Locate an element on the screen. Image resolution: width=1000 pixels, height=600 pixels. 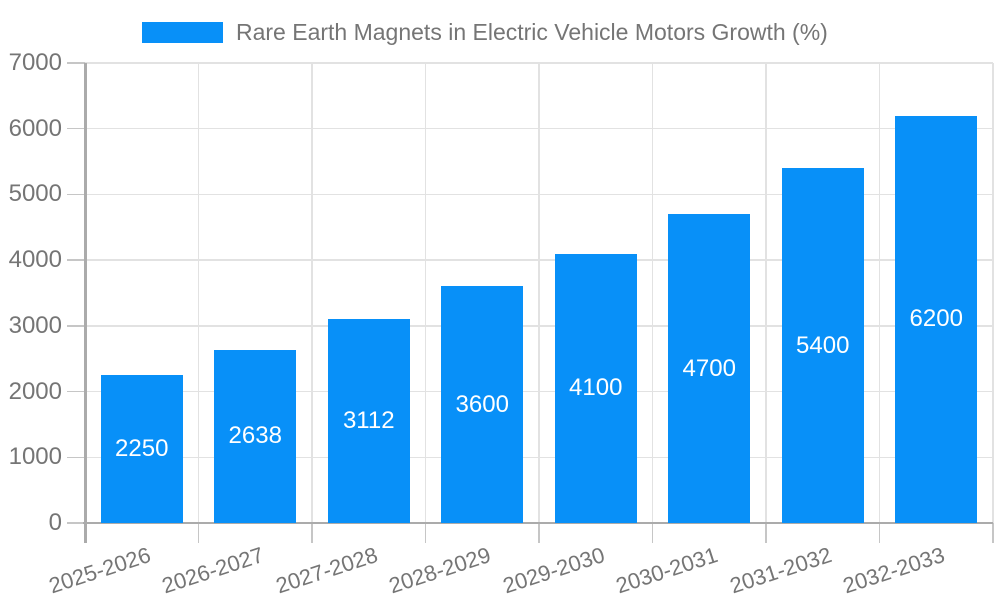
y-axis-tick-label: 3000 is located at coordinates (35, 325).